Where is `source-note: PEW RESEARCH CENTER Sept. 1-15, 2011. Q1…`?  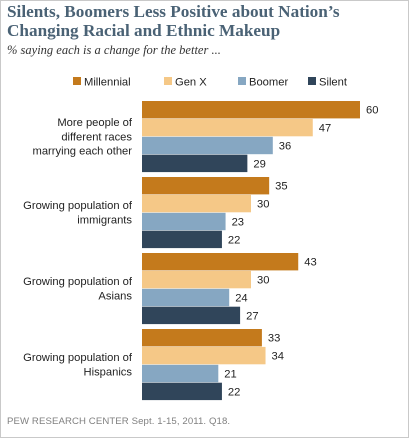 source-note: PEW RESEARCH CENTER Sept. 1-15, 2011. Q1… is located at coordinates (119, 421).